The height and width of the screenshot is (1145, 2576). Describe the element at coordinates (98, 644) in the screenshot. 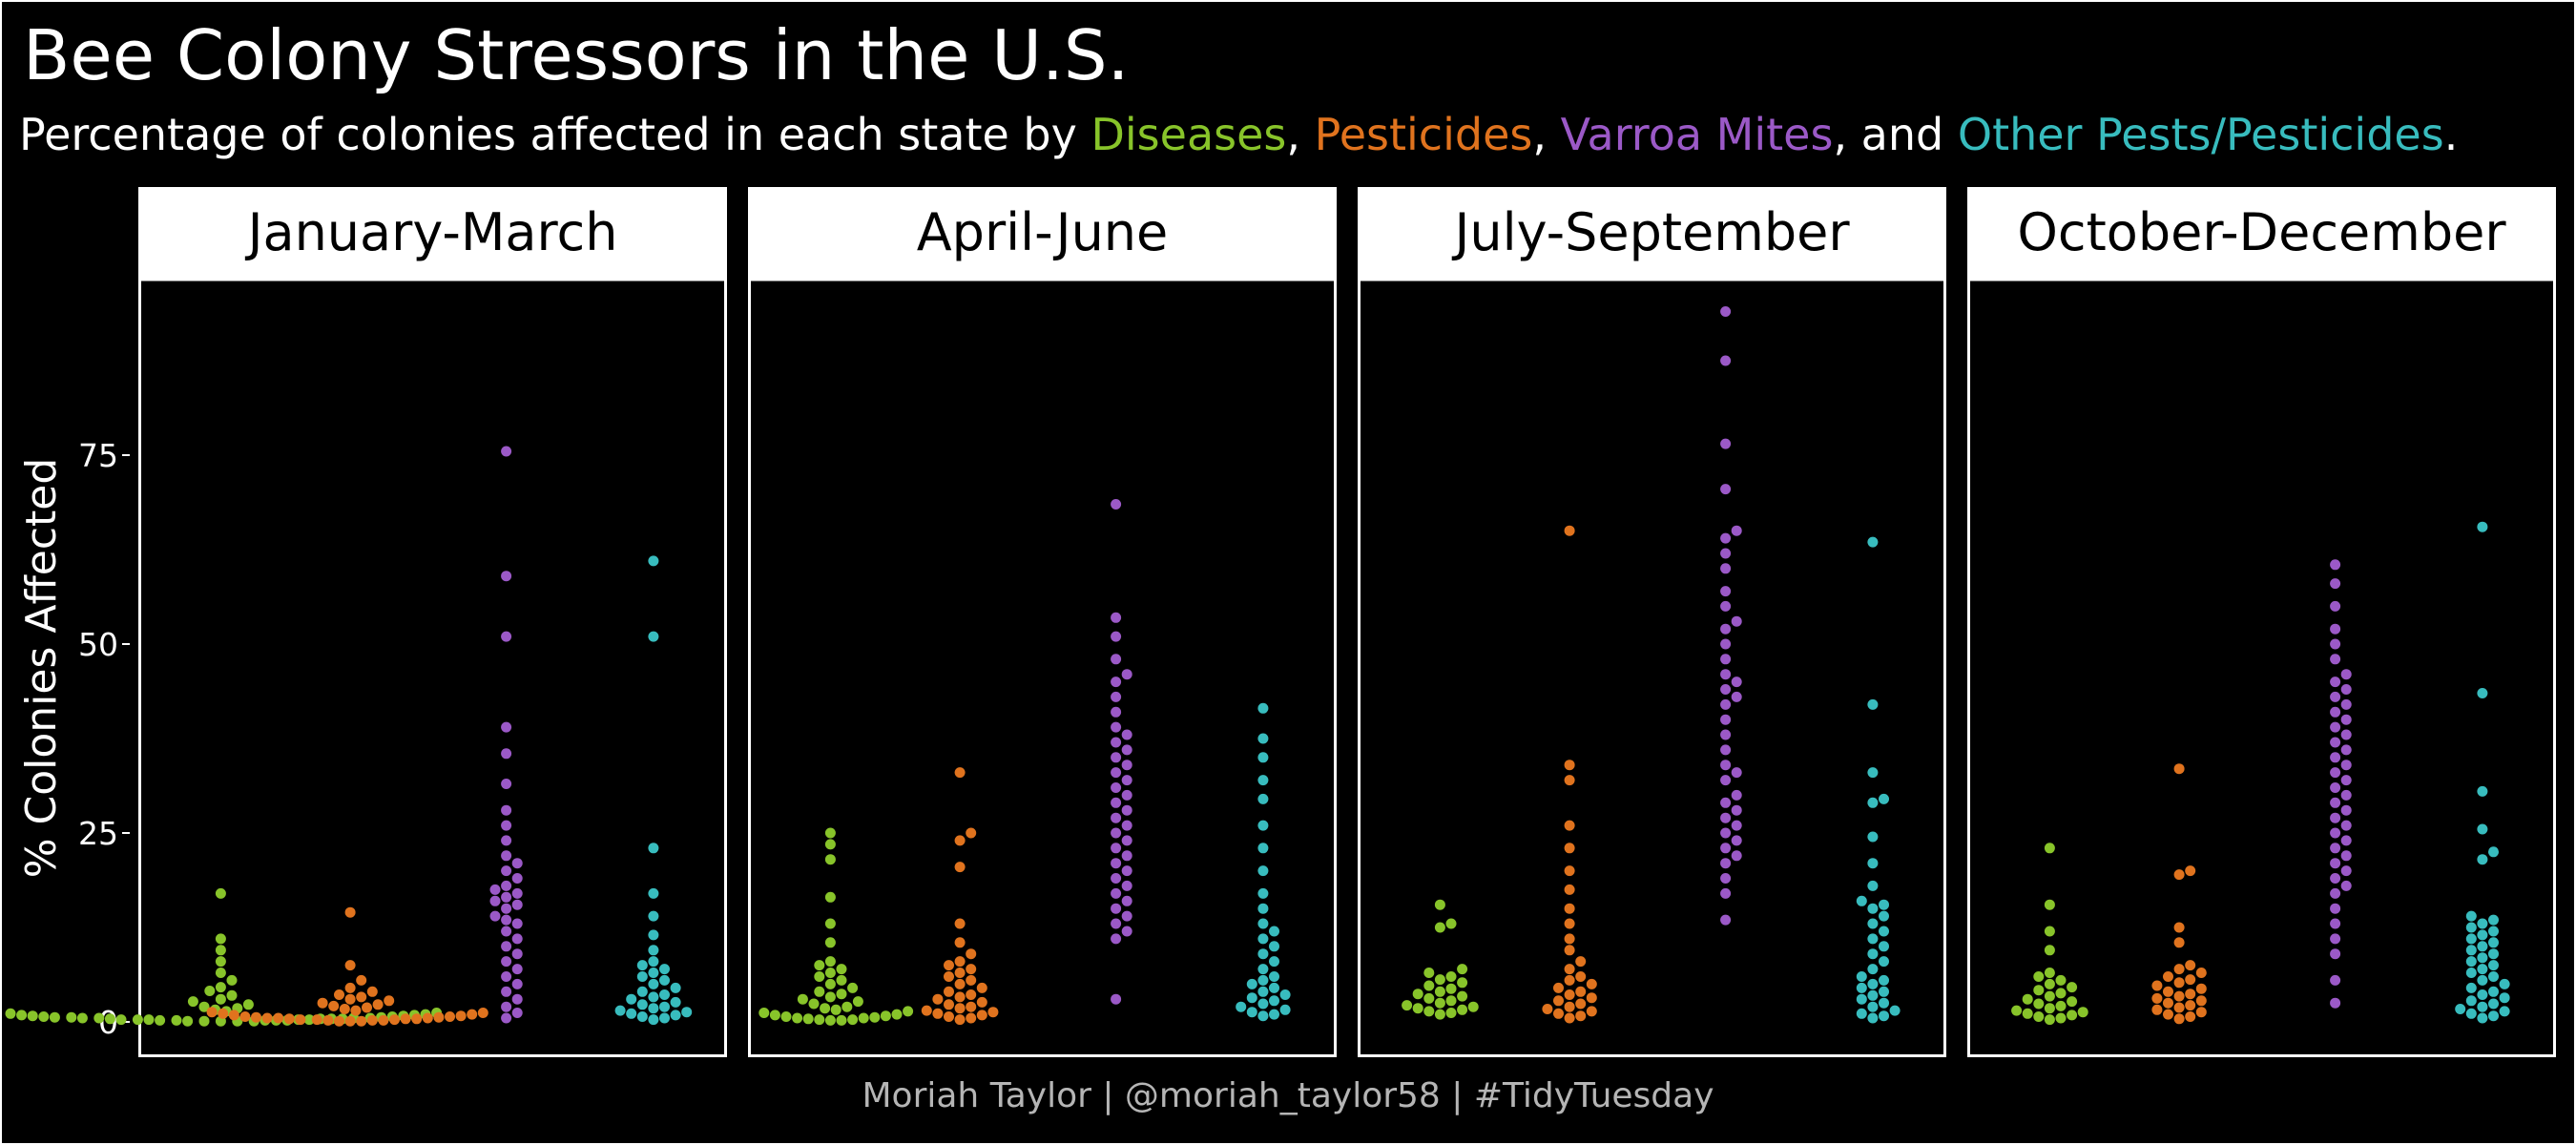

I see `y-tick-label: 50` at that location.